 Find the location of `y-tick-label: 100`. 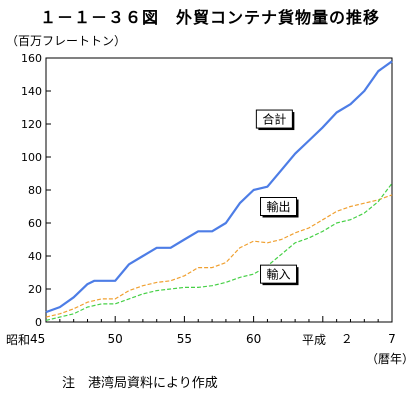

y-tick-label: 100 is located at coordinates (31, 157).